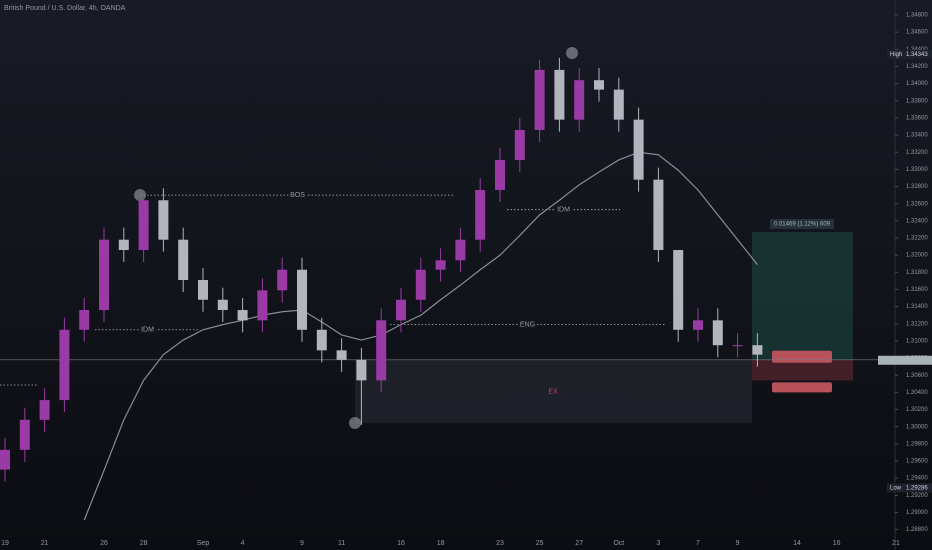 This screenshot has height=550, width=932. I want to click on entry-tag, so click(802, 356).